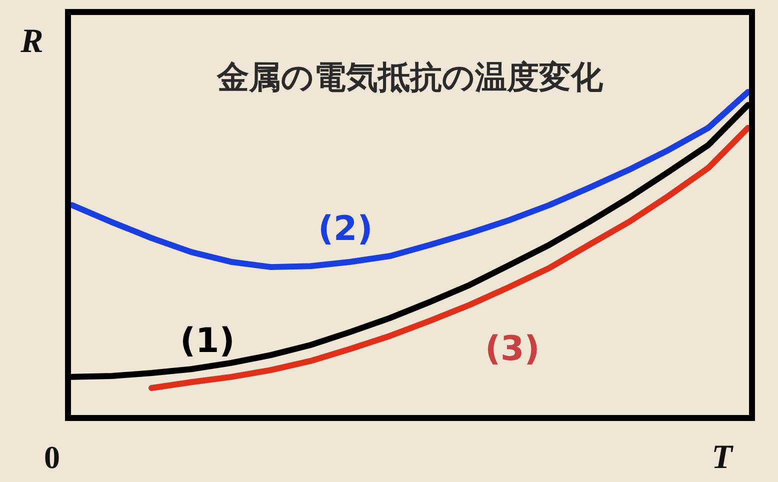 Image resolution: width=778 pixels, height=482 pixels. I want to click on text: 0, so click(52, 457).